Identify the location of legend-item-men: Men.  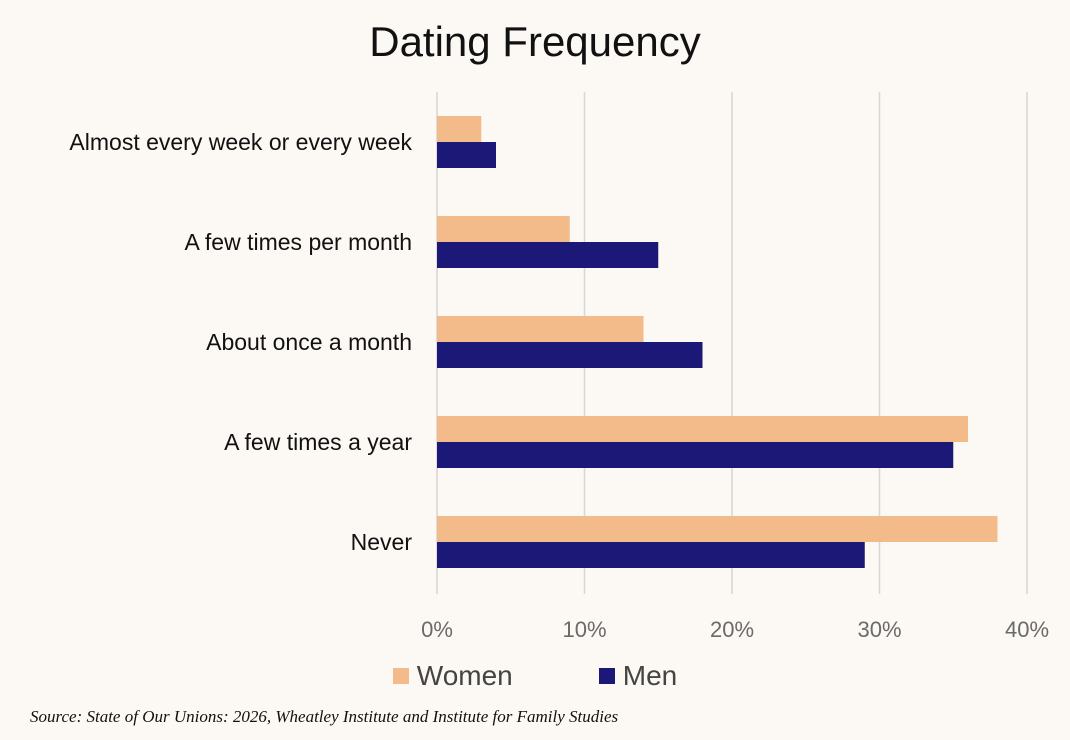
(638, 676).